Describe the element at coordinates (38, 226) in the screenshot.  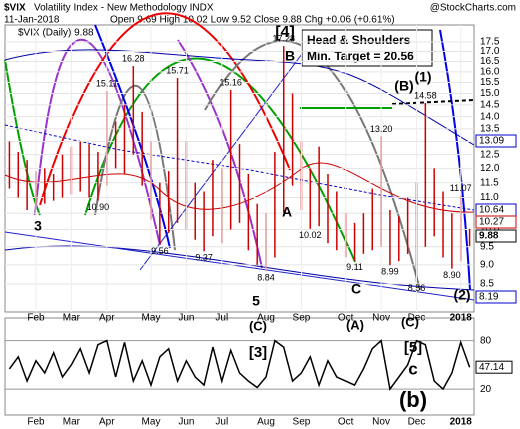
I see `annotation: 3` at that location.